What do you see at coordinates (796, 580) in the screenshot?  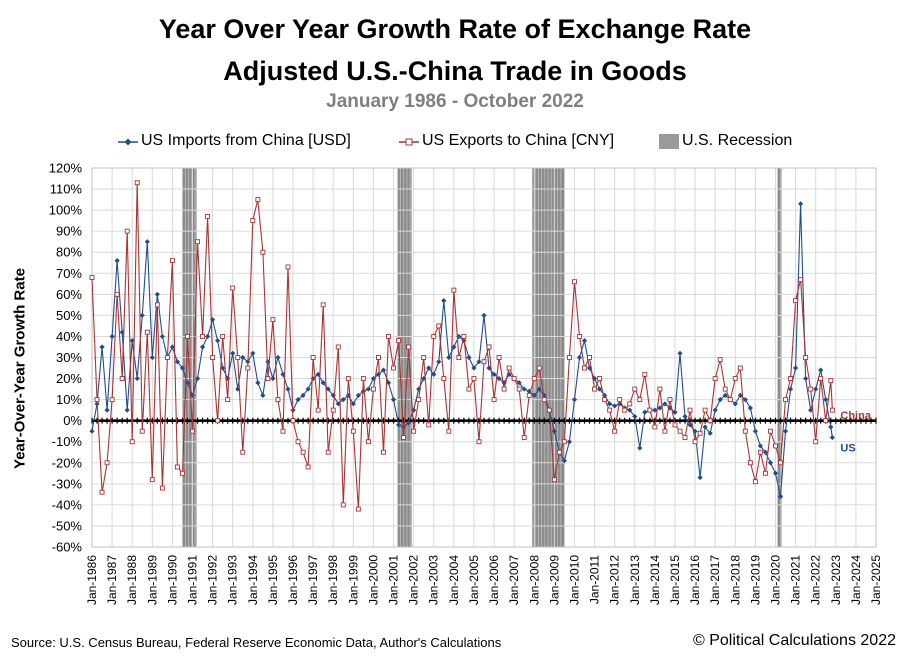 I see `x-tick-label: Jan-2021` at bounding box center [796, 580].